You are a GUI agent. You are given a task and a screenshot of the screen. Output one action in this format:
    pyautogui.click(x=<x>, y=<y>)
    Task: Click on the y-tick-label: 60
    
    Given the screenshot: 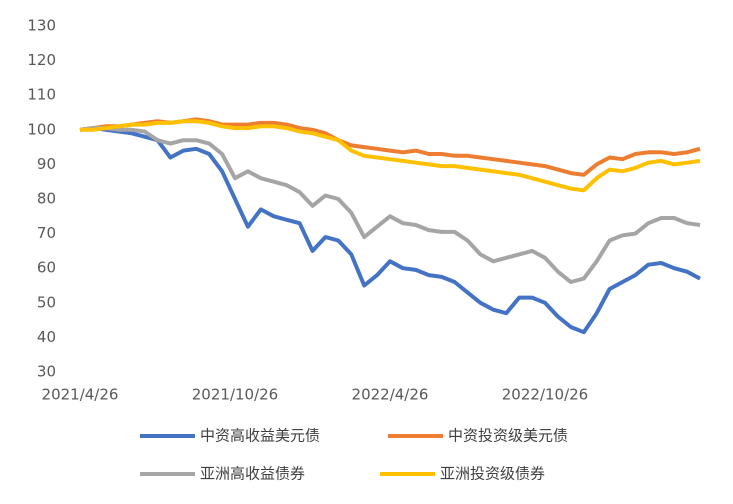 What is the action you would take?
    pyautogui.click(x=46, y=268)
    